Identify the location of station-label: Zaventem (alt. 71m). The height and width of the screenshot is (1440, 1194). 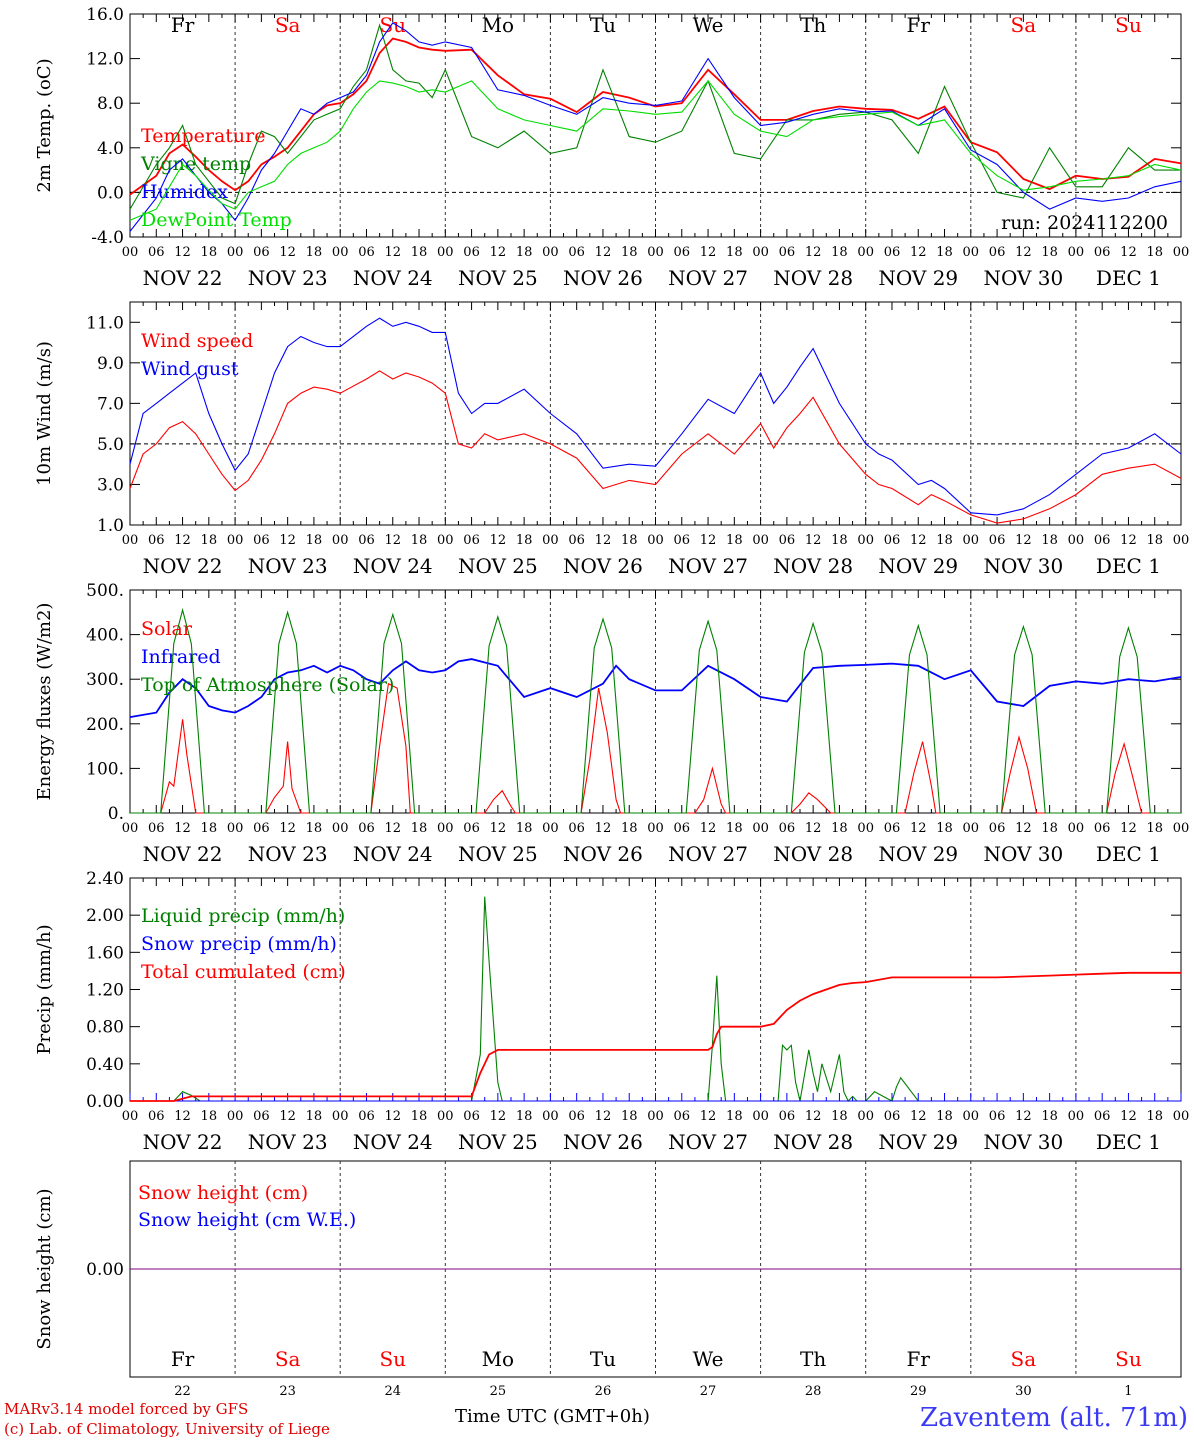
(1054, 1418).